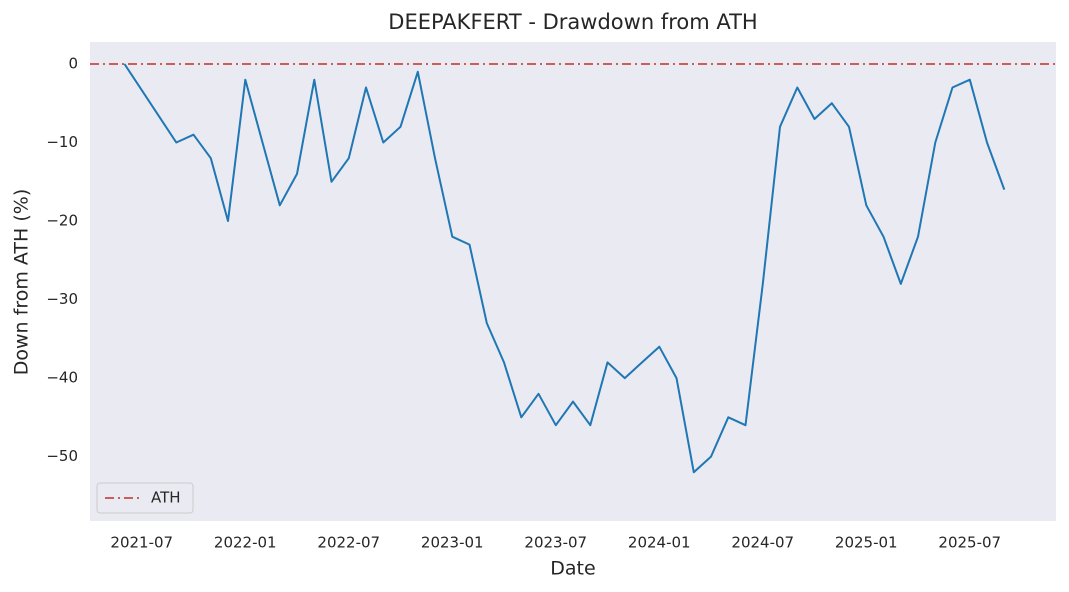 The width and height of the screenshot is (1069, 592). What do you see at coordinates (62, 299) in the screenshot?
I see `y-tick-label: −30` at bounding box center [62, 299].